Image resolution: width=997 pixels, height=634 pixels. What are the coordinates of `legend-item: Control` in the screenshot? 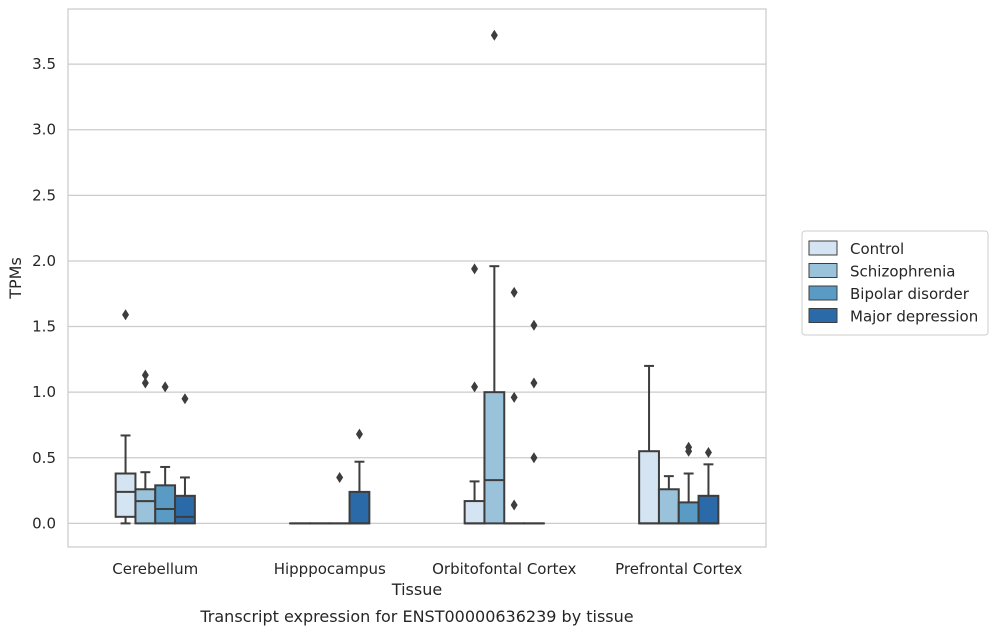 It's located at (856, 249).